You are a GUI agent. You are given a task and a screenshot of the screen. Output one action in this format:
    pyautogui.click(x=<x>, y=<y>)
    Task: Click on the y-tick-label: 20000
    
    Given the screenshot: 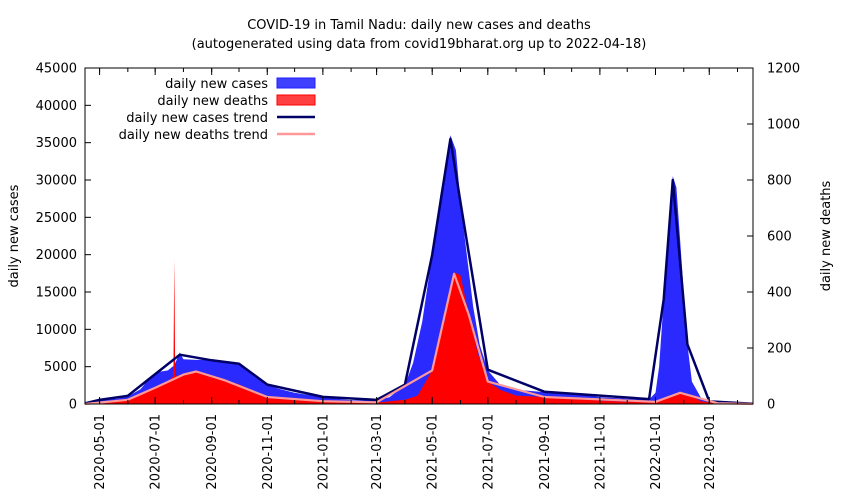 What is the action you would take?
    pyautogui.click(x=56, y=255)
    